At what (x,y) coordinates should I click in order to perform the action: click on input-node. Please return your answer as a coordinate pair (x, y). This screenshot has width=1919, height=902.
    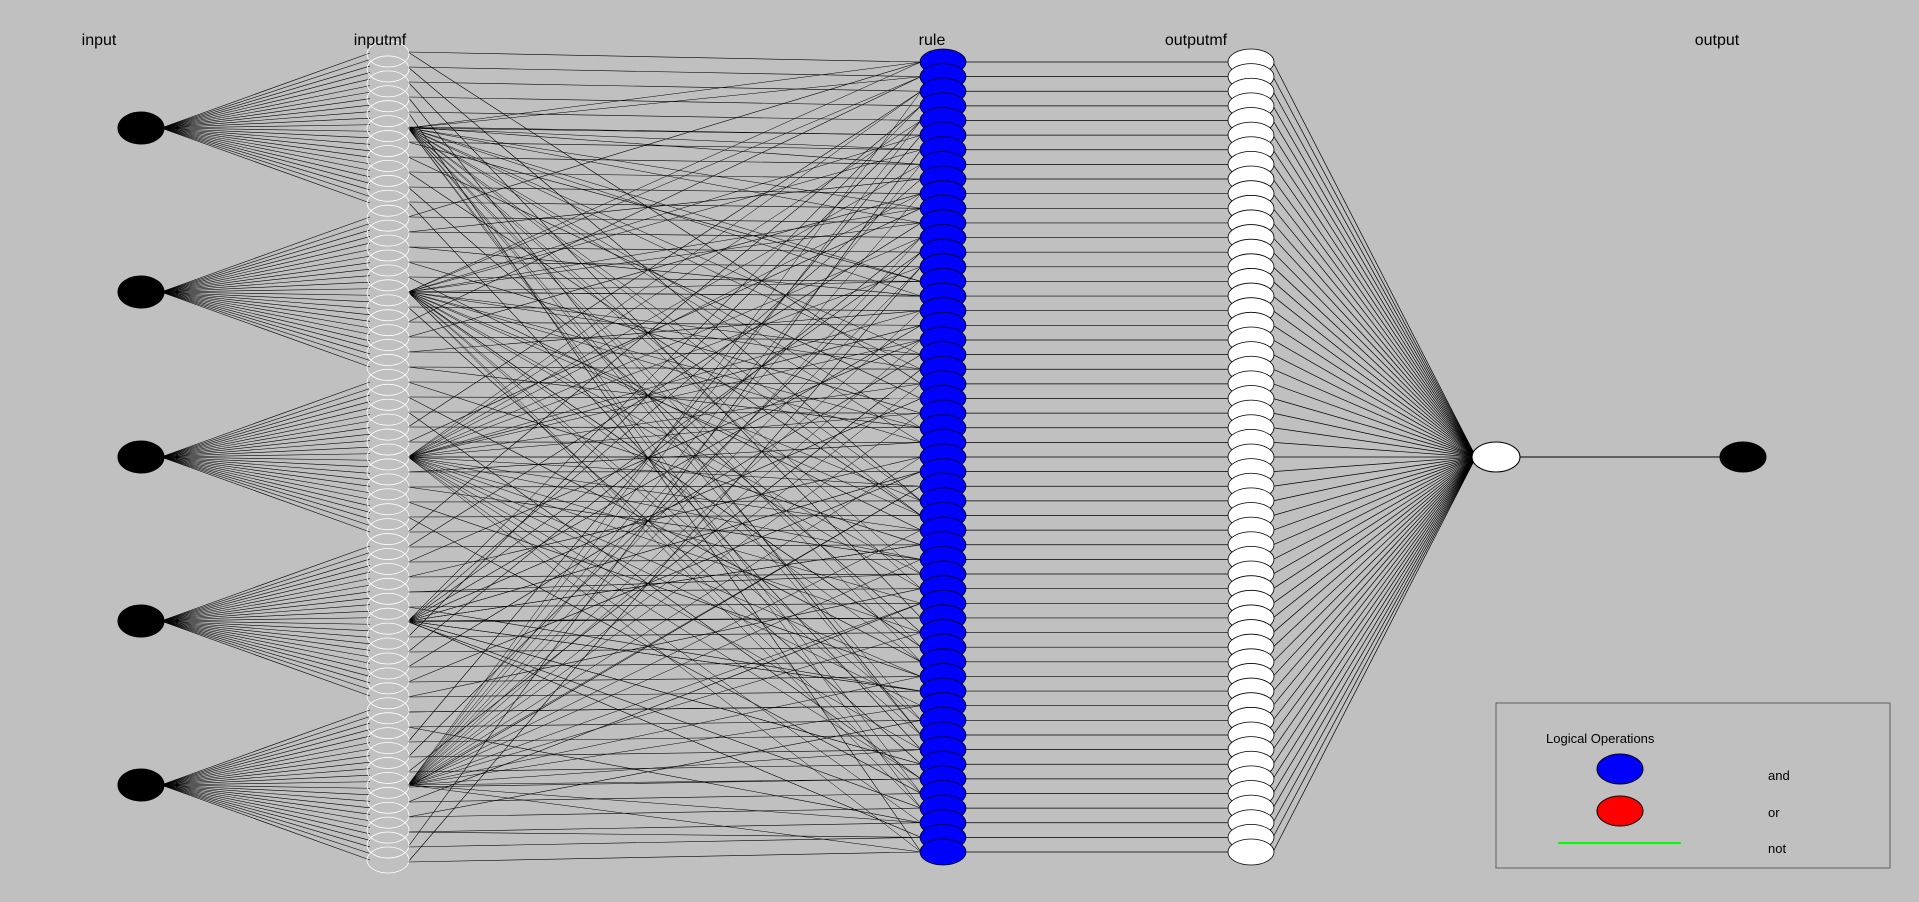
    Looking at the image, I should click on (141, 457).